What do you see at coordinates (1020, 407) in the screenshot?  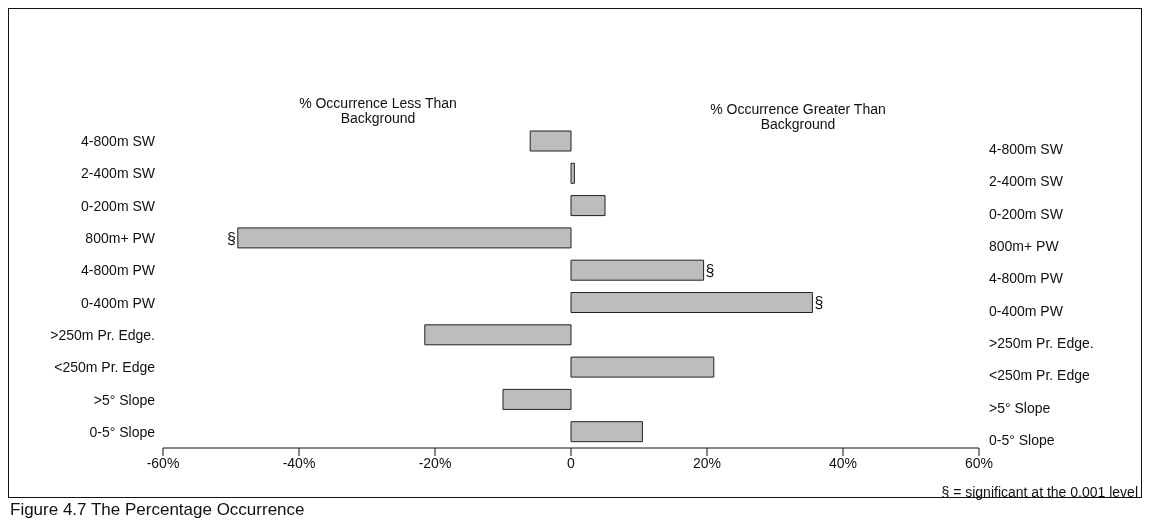 I see `category-label: >5° Slope` at bounding box center [1020, 407].